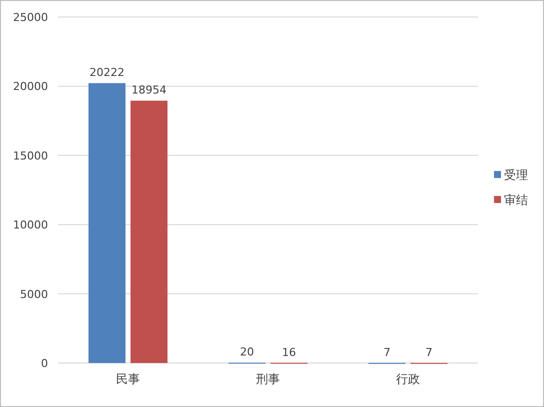  What do you see at coordinates (30, 87) in the screenshot?
I see `y-tick-label: 20000` at bounding box center [30, 87].